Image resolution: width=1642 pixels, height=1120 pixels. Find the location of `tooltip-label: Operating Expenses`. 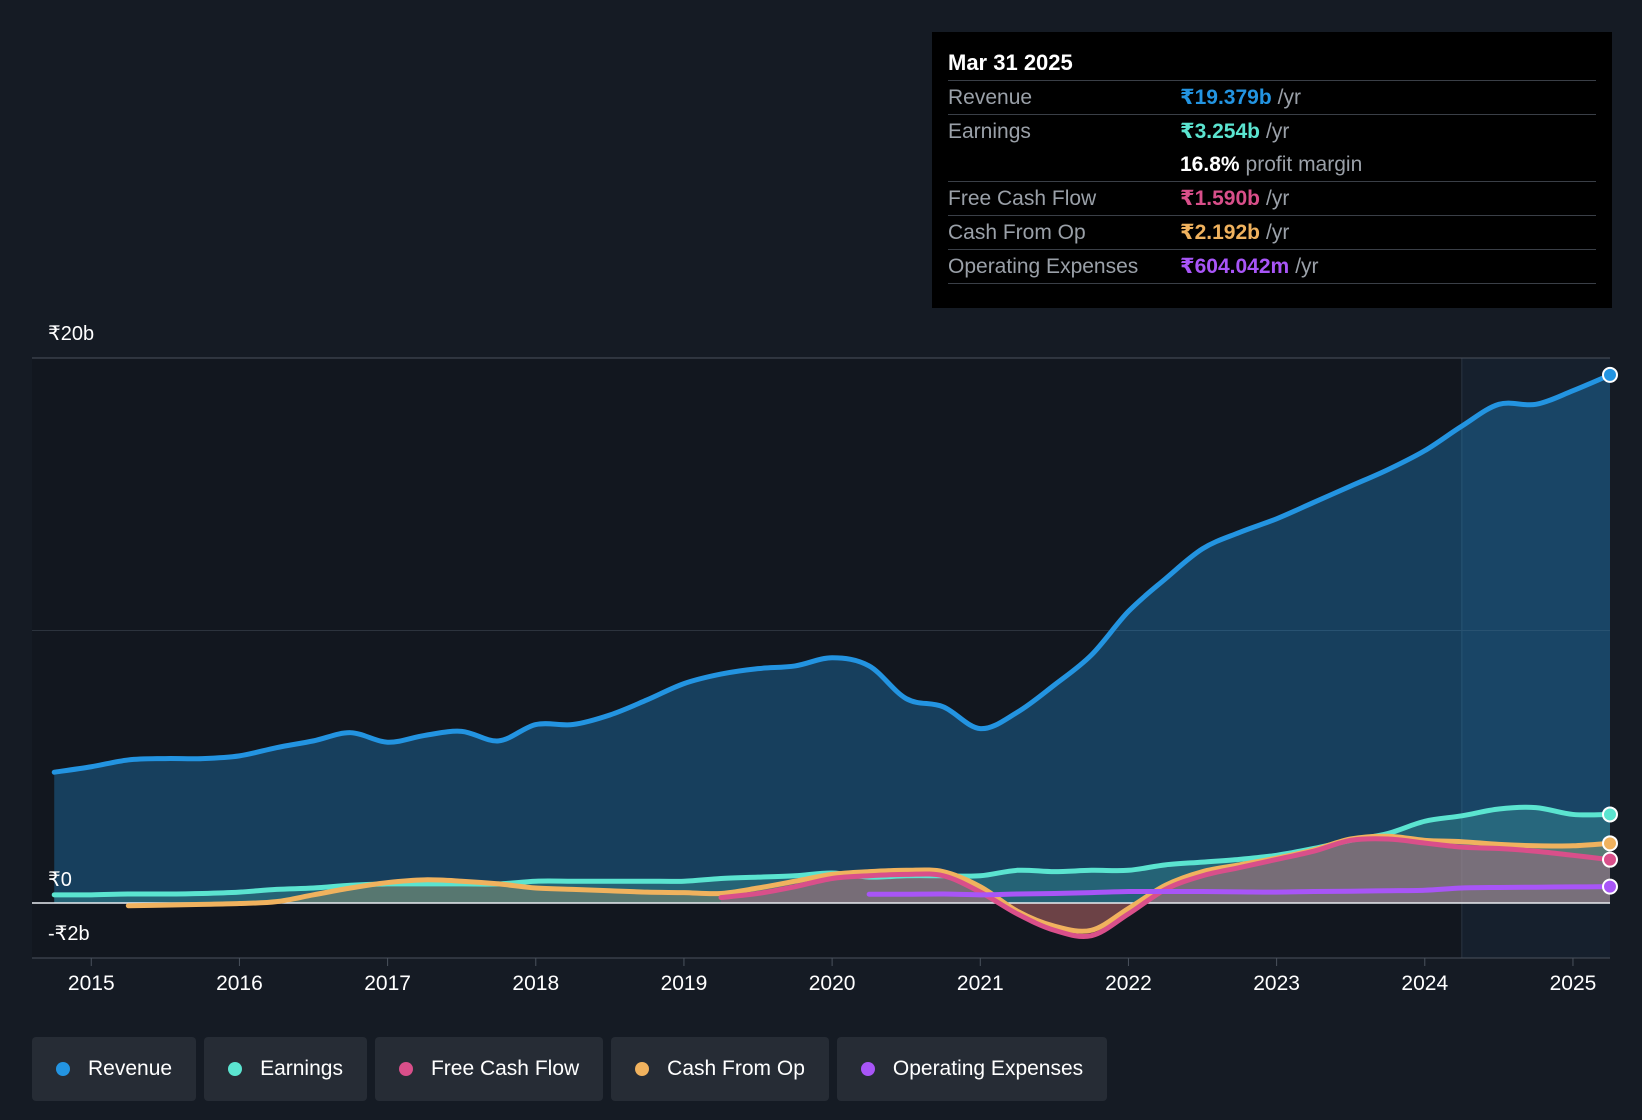

tooltip-label: Operating Expenses is located at coordinates (1043, 266).